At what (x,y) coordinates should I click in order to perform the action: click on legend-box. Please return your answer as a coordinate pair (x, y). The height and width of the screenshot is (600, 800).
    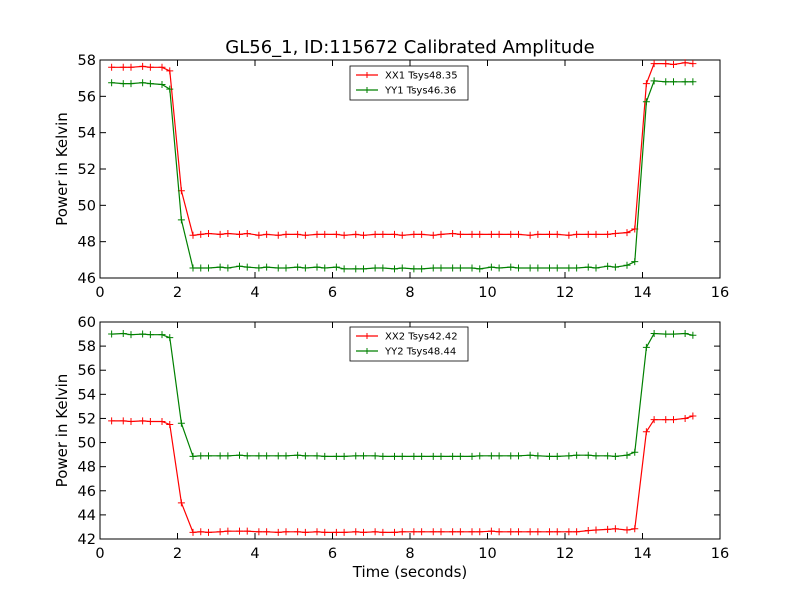
    Looking at the image, I should click on (409, 344).